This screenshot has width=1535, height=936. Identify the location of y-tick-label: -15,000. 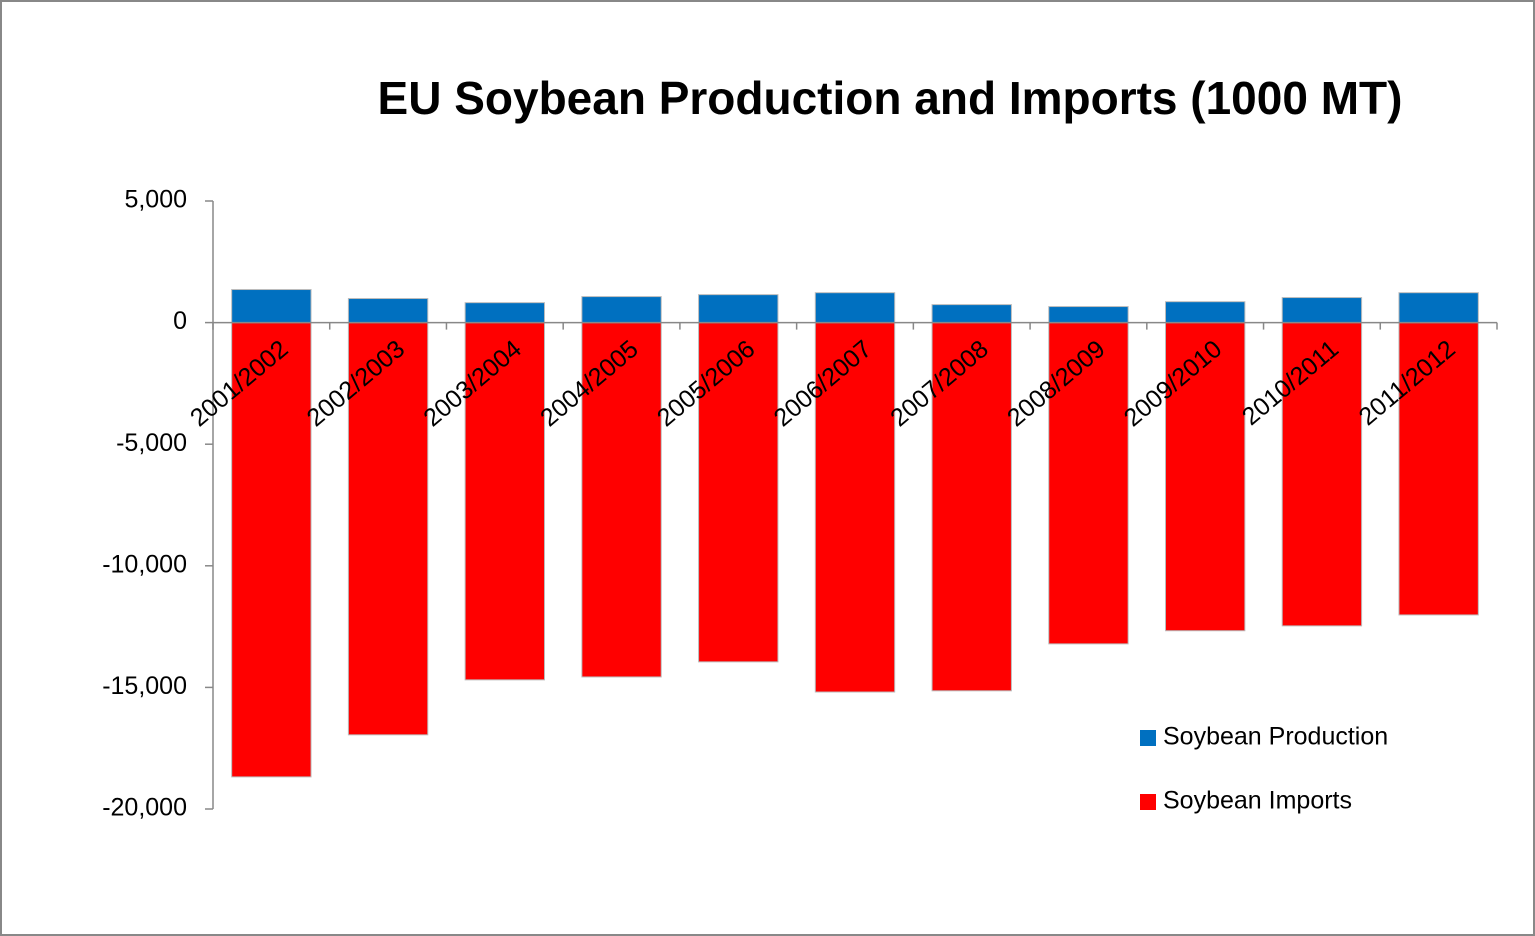
(144, 686).